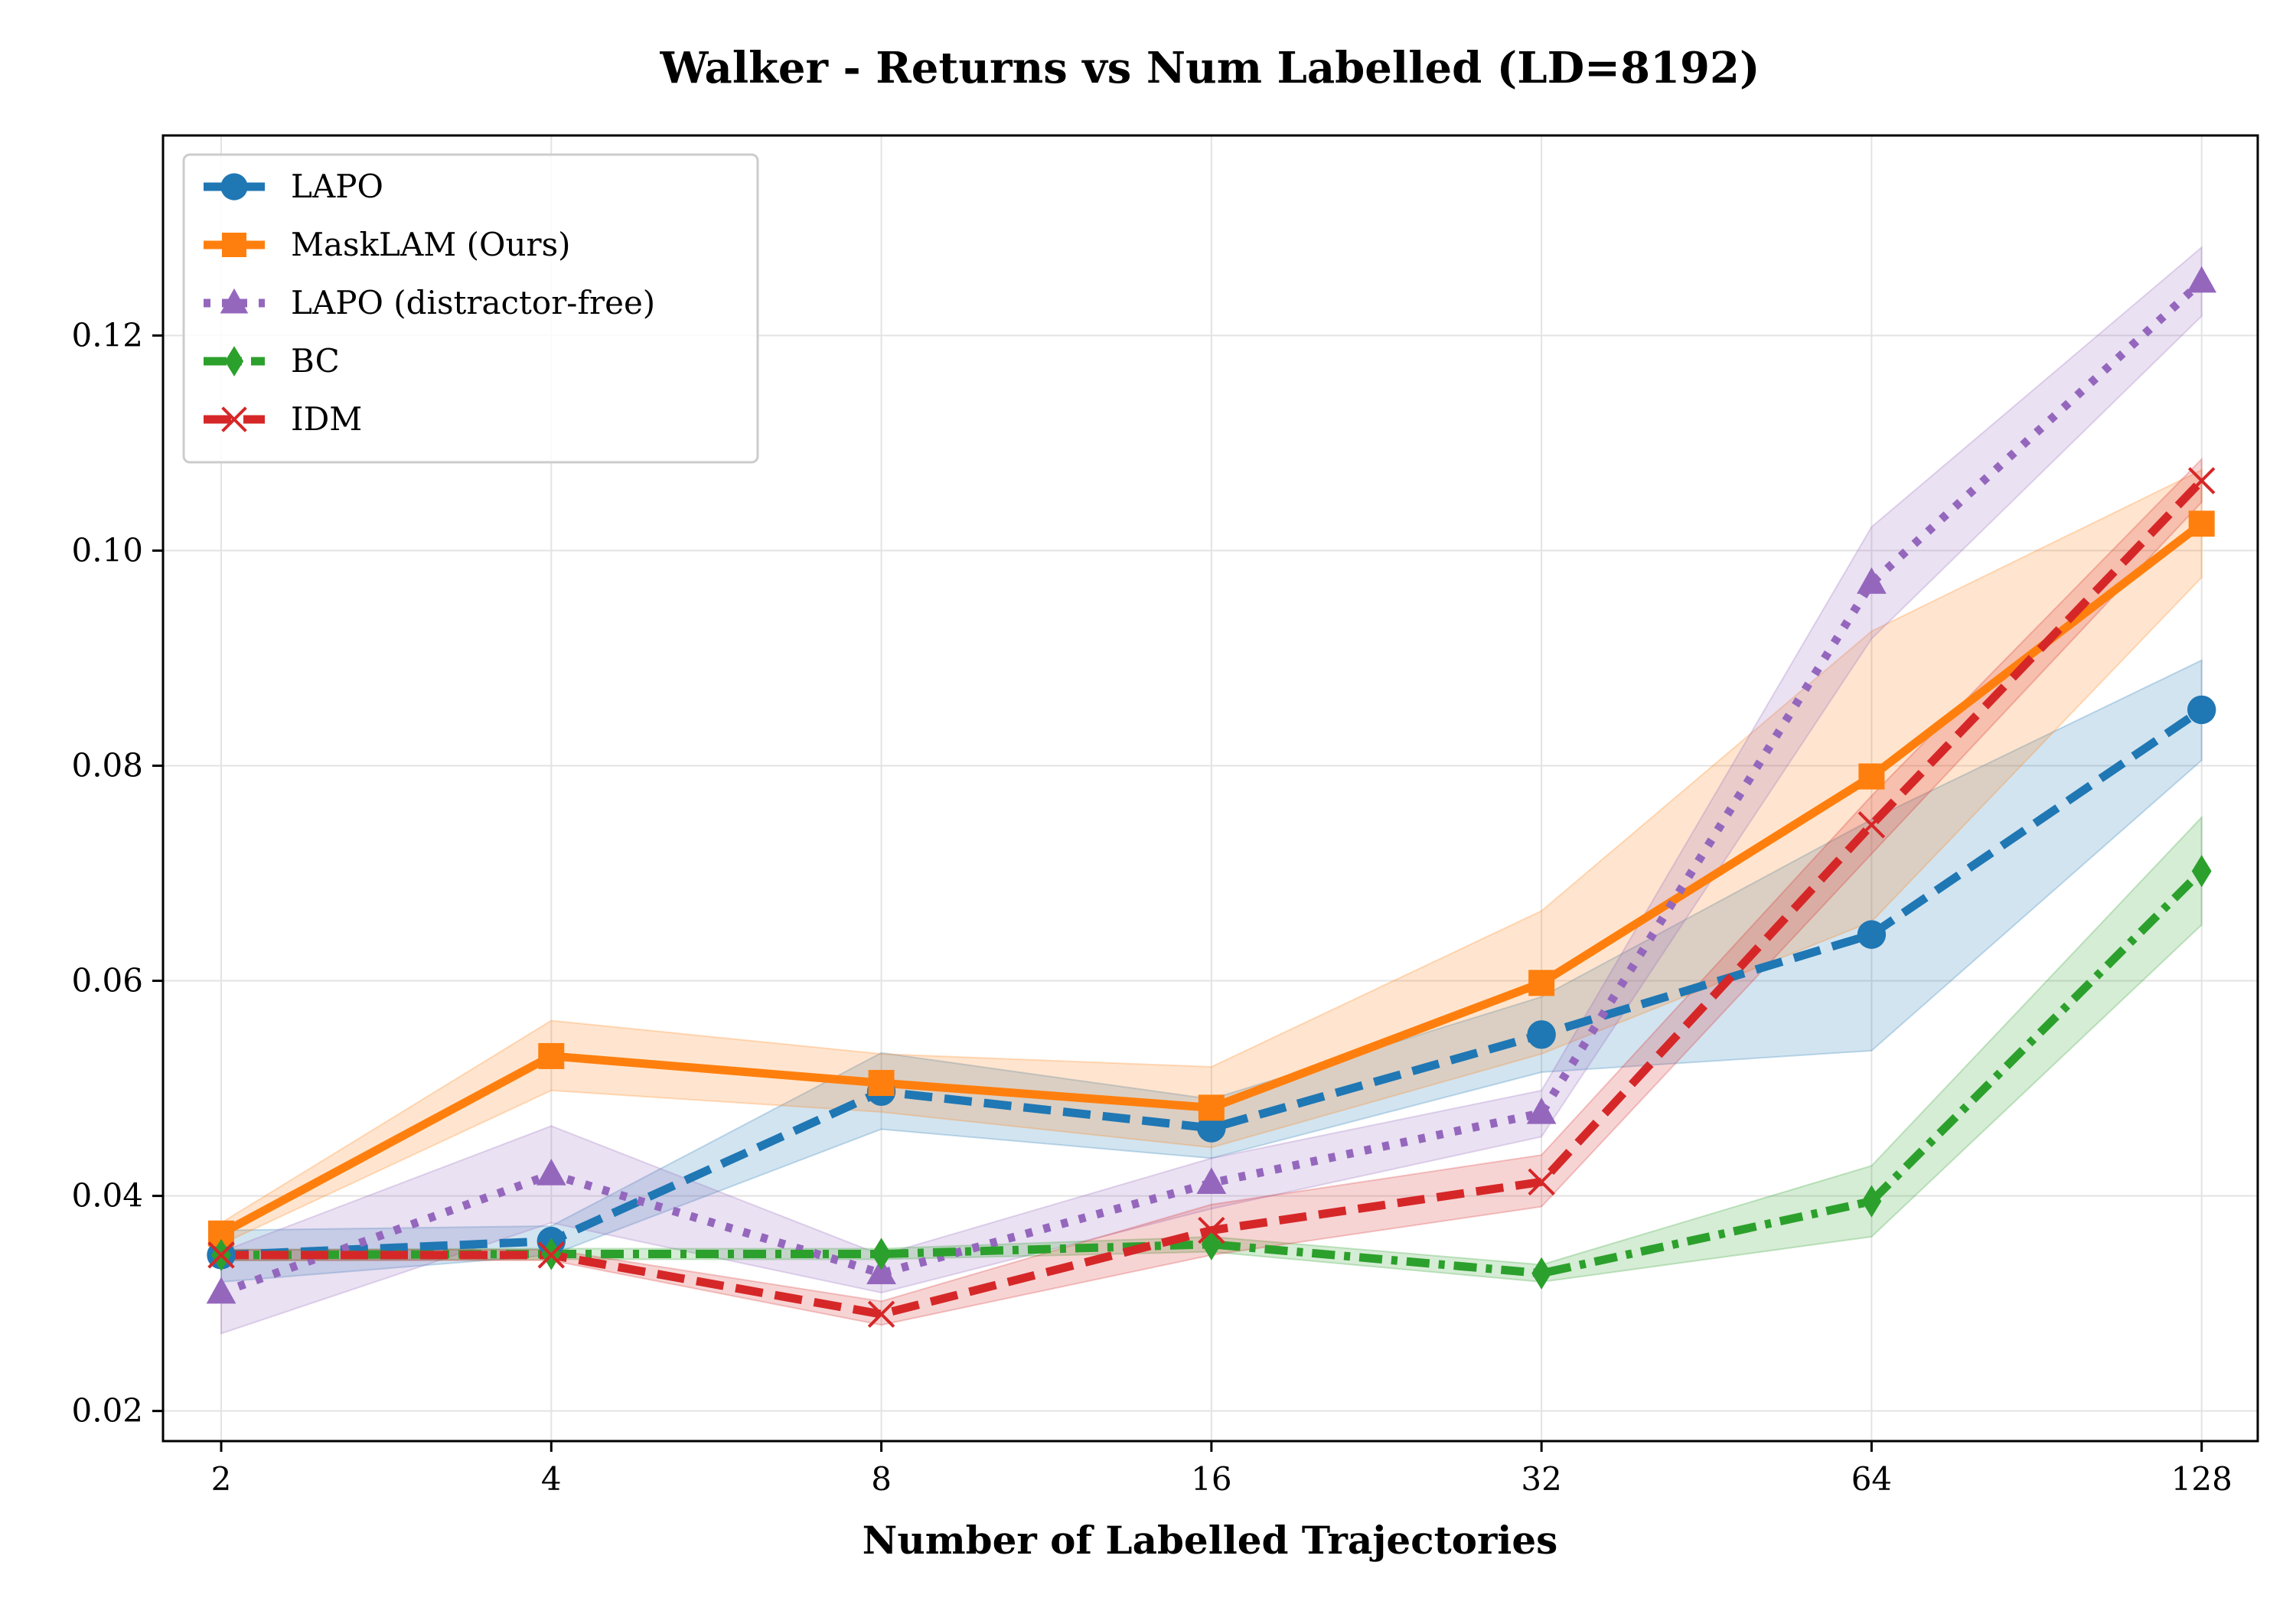 The height and width of the screenshot is (1611, 2296). I want to click on legend-label: MaskLAM (Ours), so click(431, 244).